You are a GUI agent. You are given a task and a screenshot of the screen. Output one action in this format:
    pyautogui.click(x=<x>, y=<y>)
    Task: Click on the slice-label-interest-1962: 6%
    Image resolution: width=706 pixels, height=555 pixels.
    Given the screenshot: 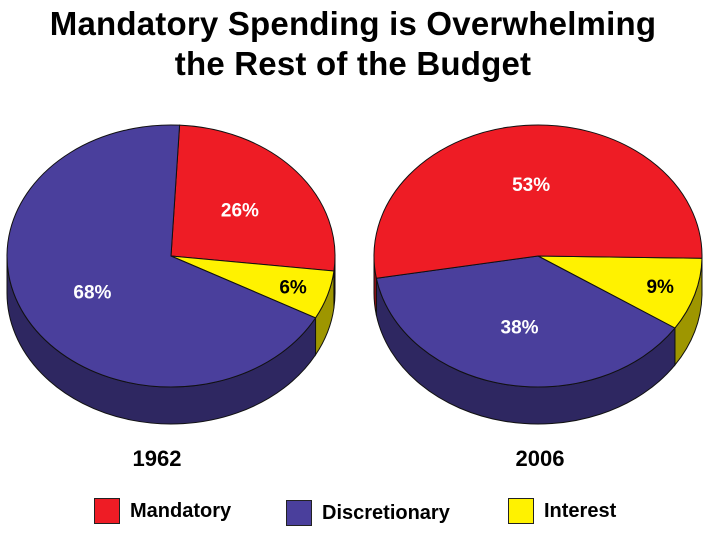 What is the action you would take?
    pyautogui.click(x=293, y=288)
    